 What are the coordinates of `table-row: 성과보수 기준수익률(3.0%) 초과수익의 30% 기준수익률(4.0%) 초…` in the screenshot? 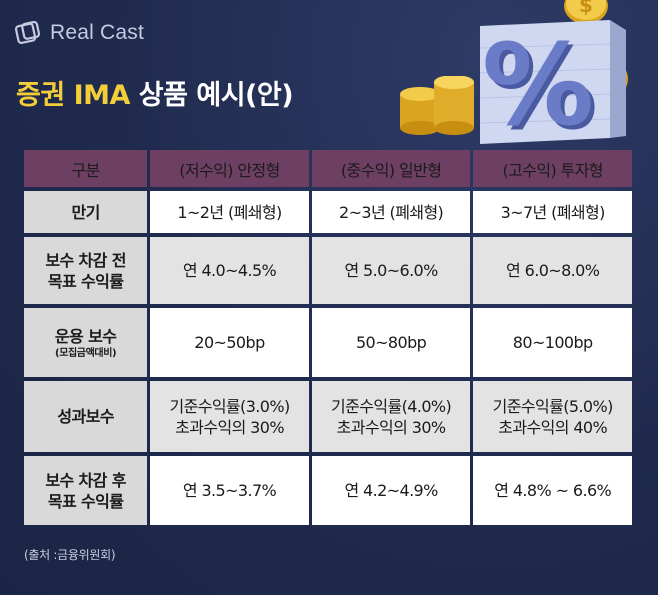 It's located at (328, 416).